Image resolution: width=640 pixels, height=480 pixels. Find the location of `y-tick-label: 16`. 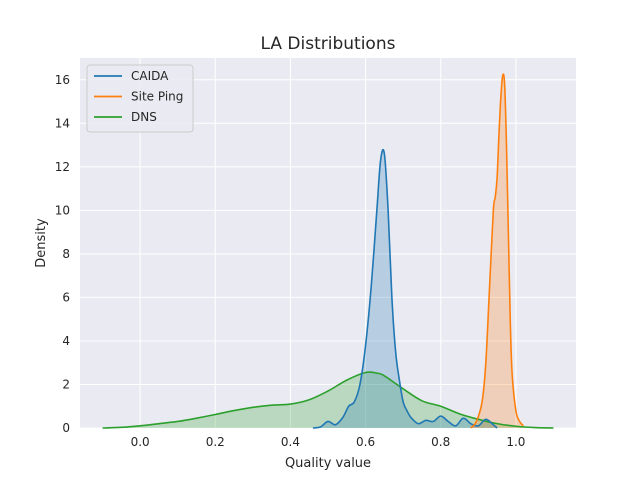

y-tick-label: 16 is located at coordinates (62, 80).